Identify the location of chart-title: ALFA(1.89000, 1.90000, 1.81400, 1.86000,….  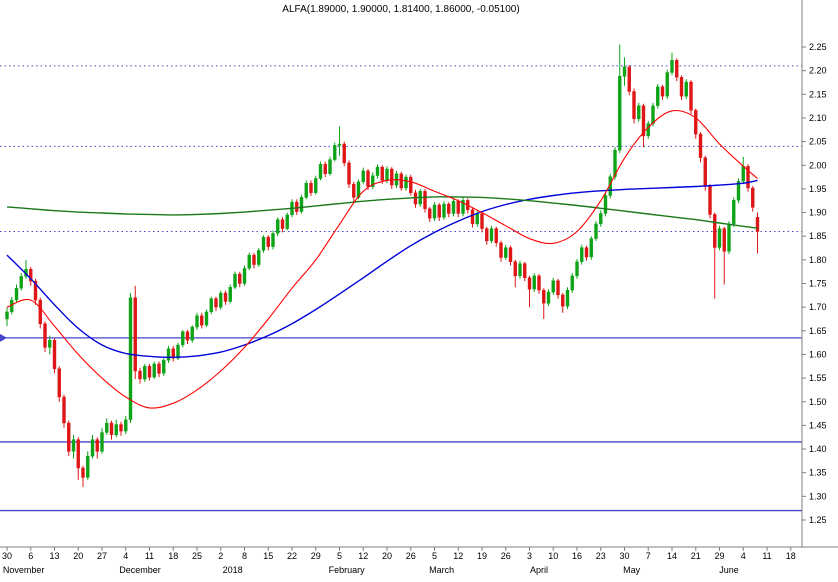
(401, 9).